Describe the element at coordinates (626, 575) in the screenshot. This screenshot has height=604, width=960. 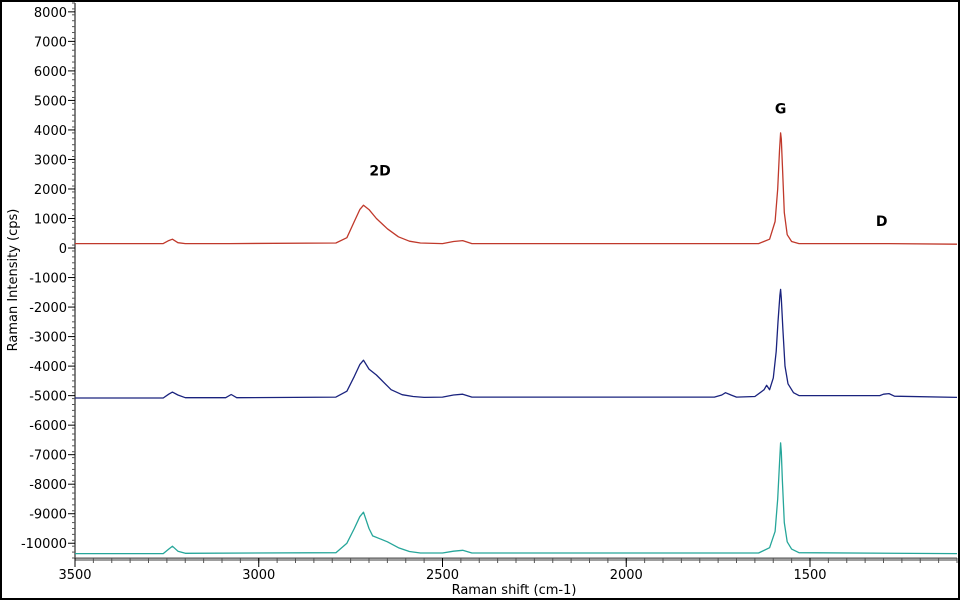
I see `x-tick-label: 2000` at that location.